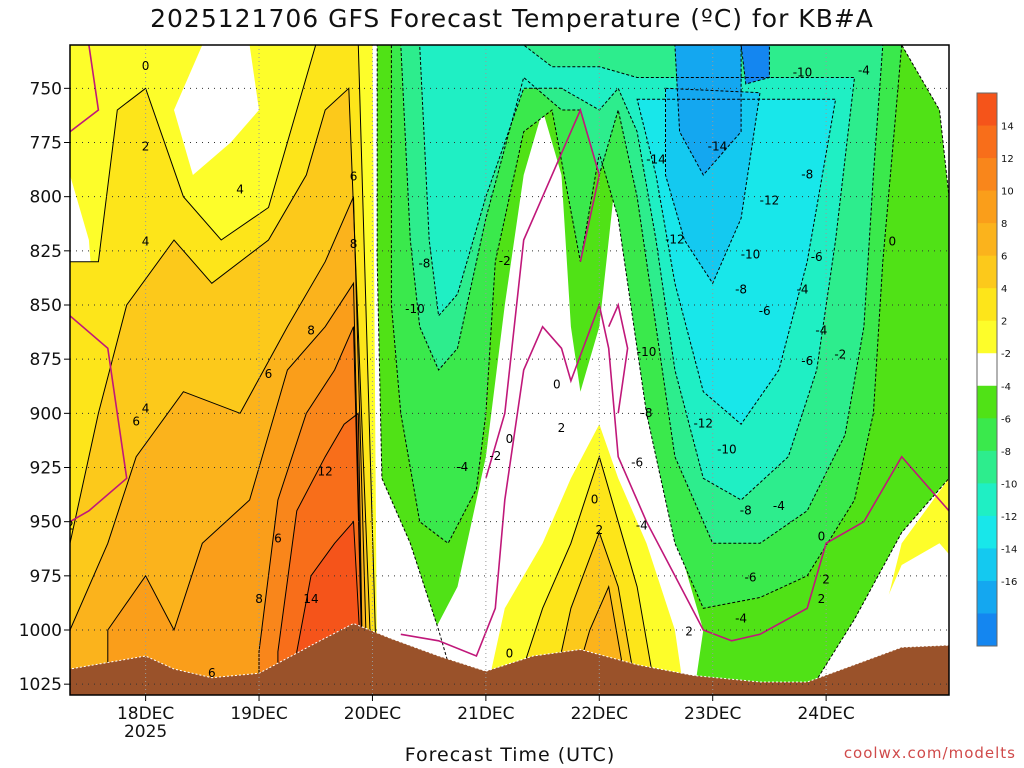  I want to click on colorbar: 14 12 10 8 6 4 2 -2 -4 -6 -8 -10 -12 -14 -16, so click(996, 369).